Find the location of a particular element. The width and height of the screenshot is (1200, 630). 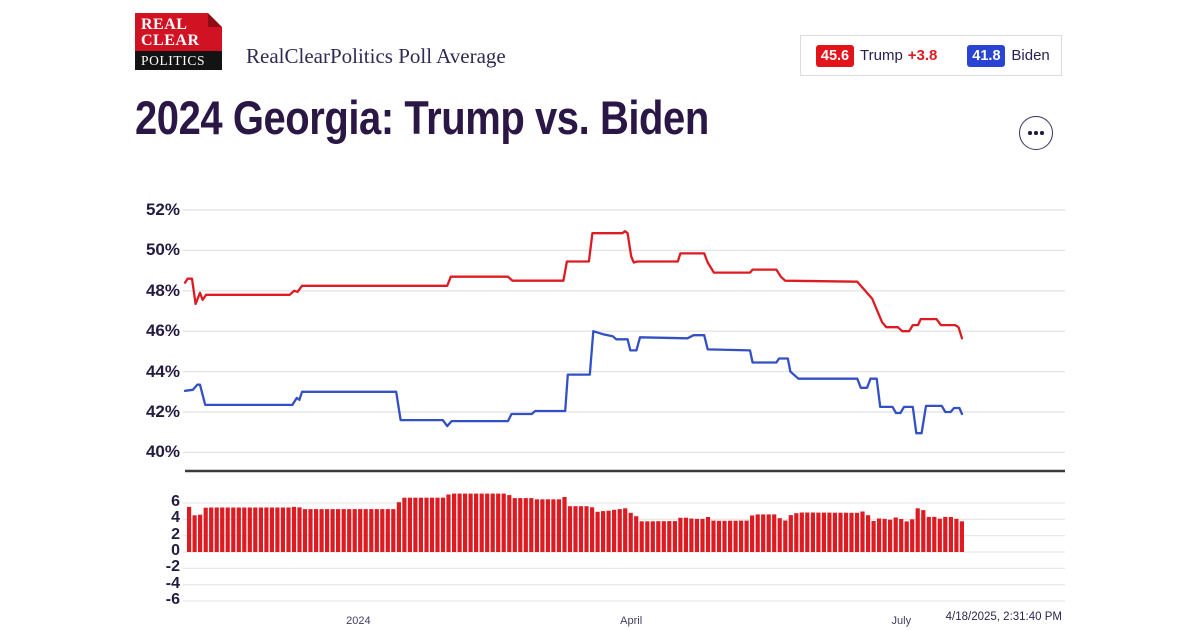

more-options-button is located at coordinates (1036, 133).